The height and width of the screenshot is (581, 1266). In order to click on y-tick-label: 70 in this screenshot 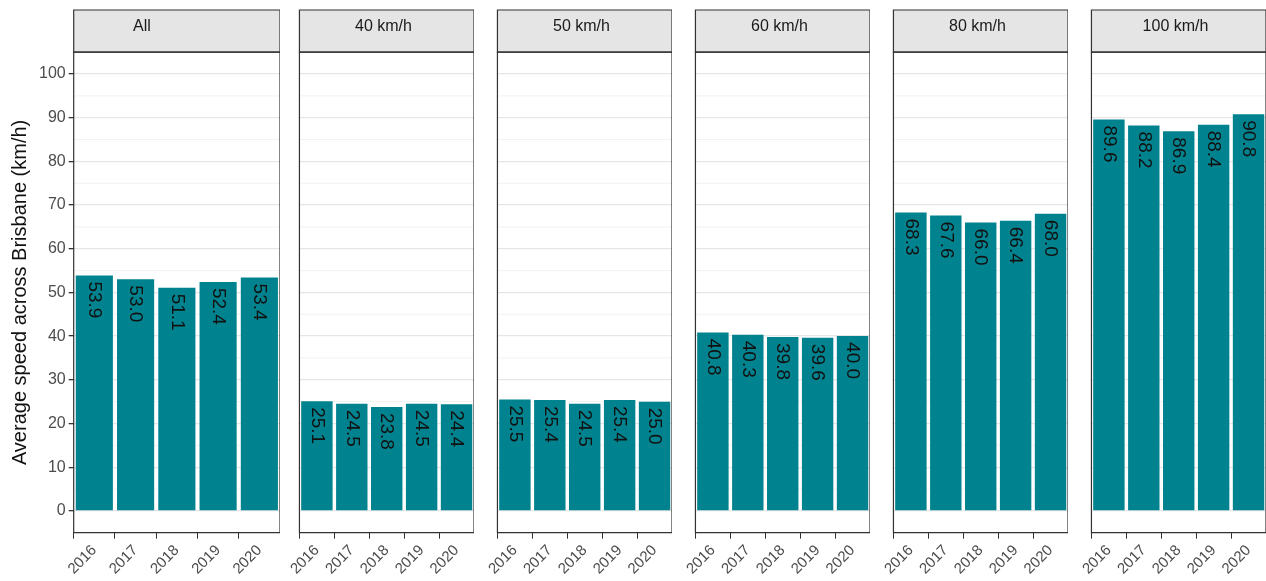, I will do `click(56, 204)`.